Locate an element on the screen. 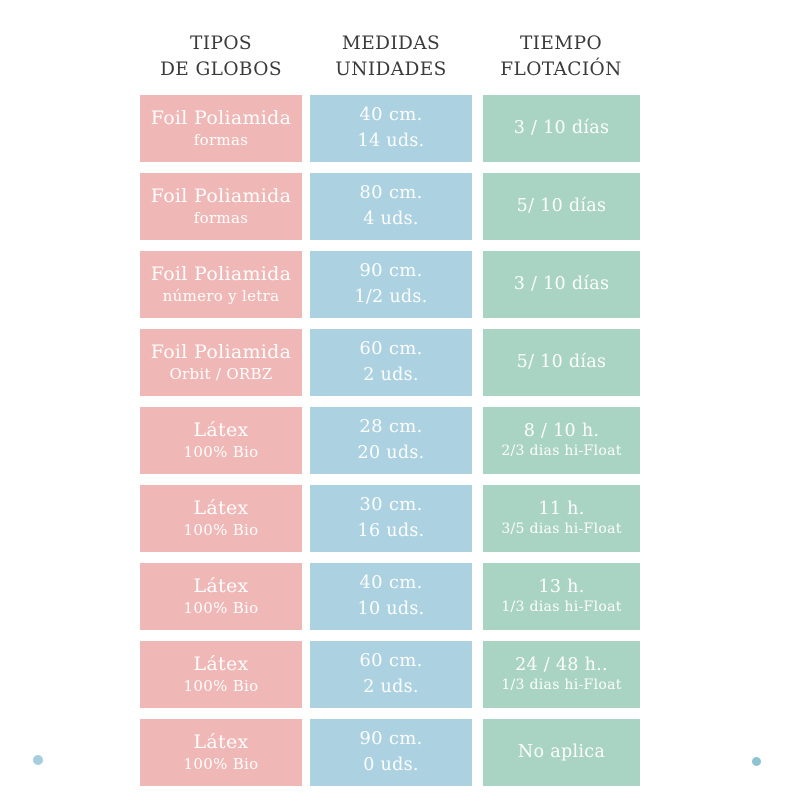  measure-units: 1/2 uds. is located at coordinates (391, 296).